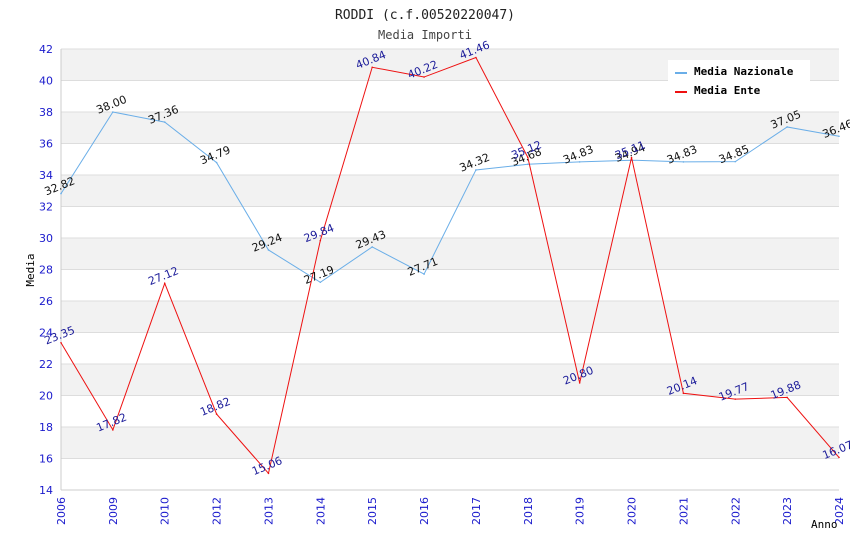 The width and height of the screenshot is (850, 550). I want to click on x-tick-label: 2023, so click(787, 511).